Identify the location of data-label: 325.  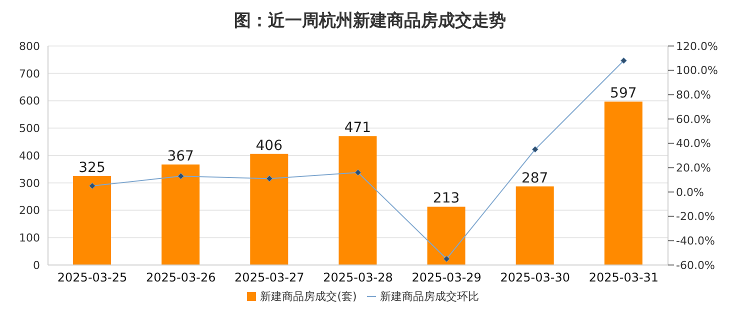
(92, 168).